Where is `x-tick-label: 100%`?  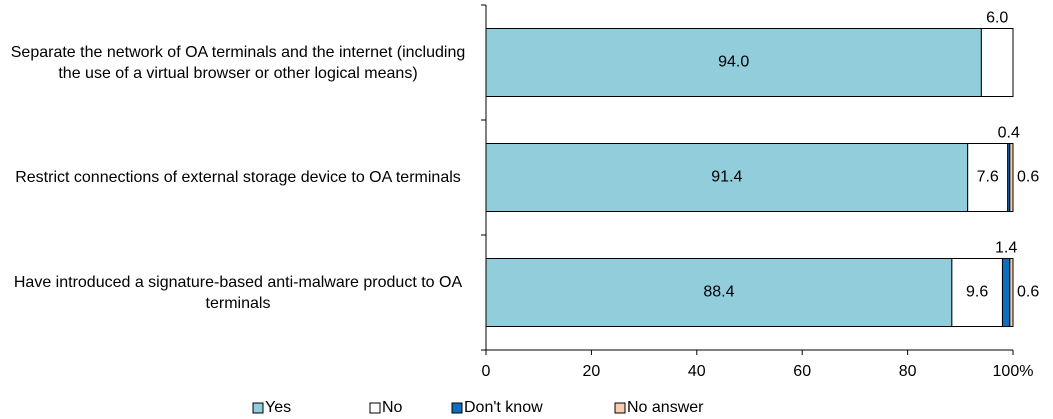
x-tick-label: 100% is located at coordinates (1013, 371).